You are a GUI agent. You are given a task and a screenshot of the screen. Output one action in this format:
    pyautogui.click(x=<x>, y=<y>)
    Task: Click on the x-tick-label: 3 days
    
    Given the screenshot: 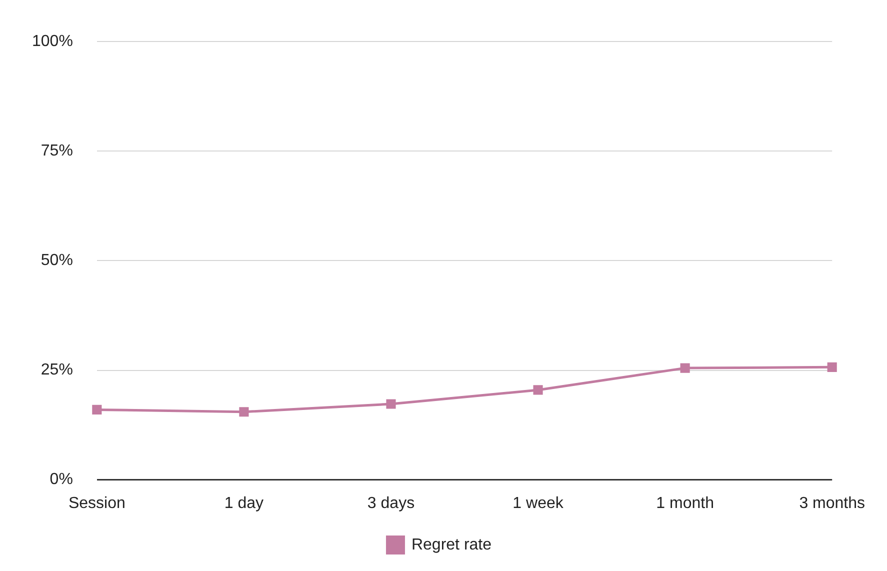 What is the action you would take?
    pyautogui.click(x=391, y=503)
    